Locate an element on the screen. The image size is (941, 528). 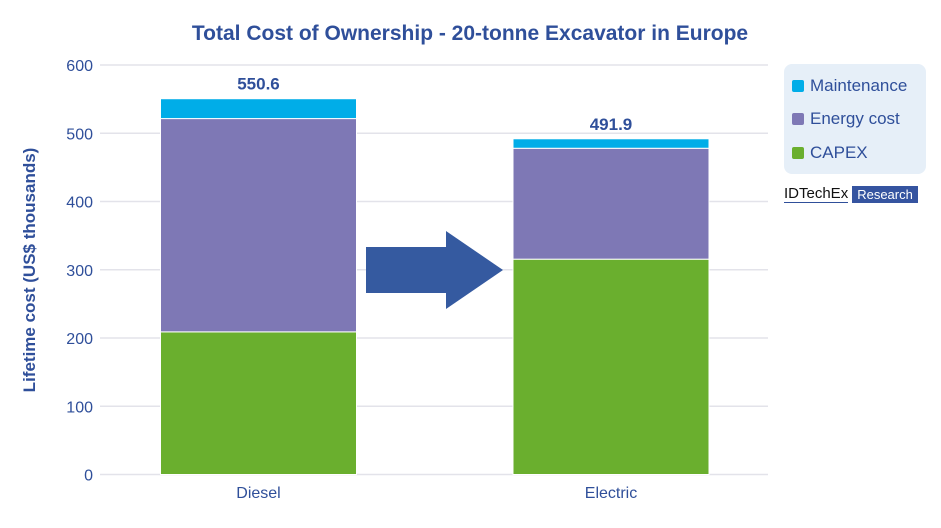
total-label: 491.9 is located at coordinates (611, 124).